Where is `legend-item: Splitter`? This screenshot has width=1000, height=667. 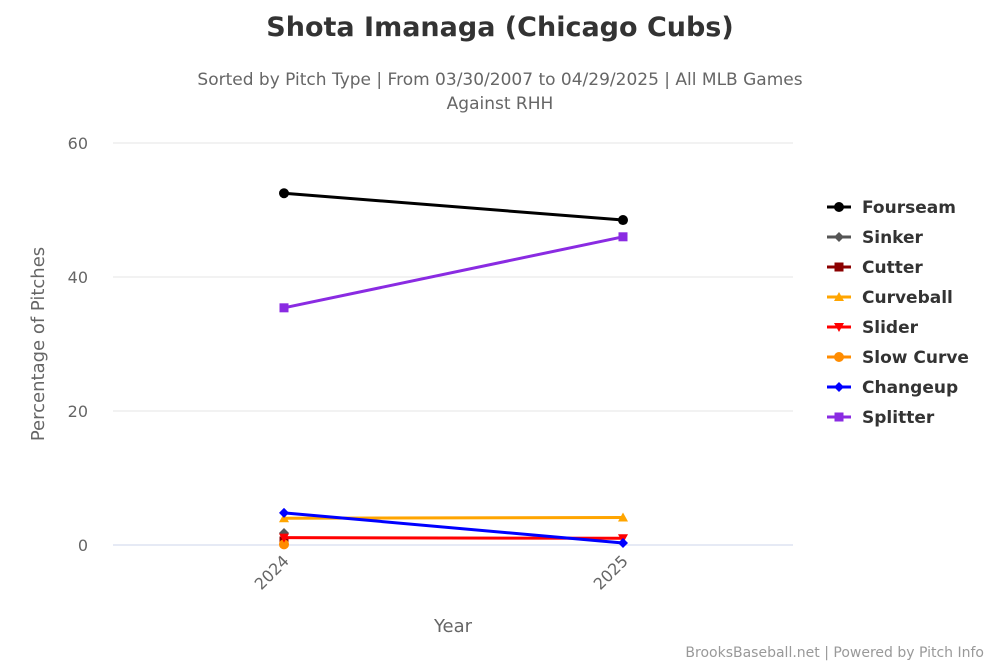
legend-item: Splitter is located at coordinates (881, 418).